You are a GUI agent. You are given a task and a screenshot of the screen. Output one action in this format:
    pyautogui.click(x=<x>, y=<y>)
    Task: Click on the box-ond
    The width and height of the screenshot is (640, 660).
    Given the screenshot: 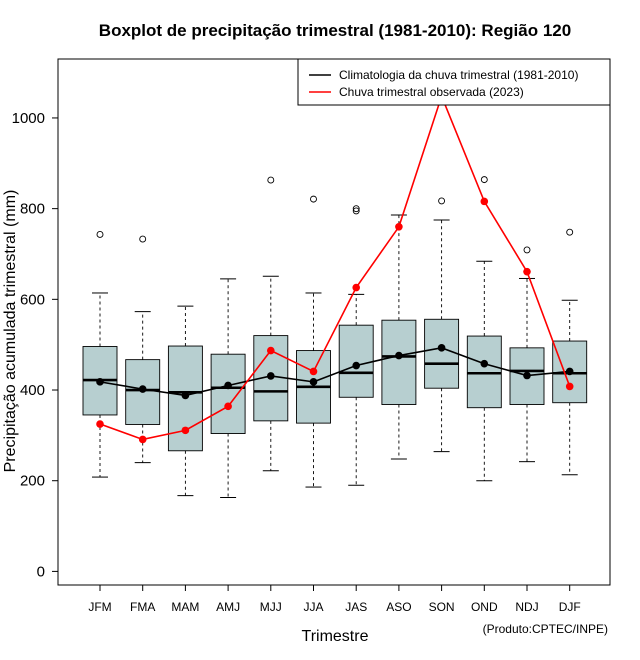 What is the action you would take?
    pyautogui.click(x=484, y=329)
    